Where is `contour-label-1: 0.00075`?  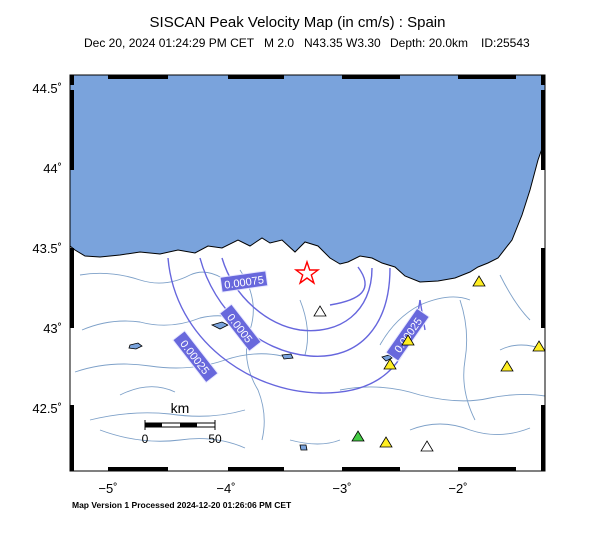 contour-label-1: 0.00075 is located at coordinates (244, 281).